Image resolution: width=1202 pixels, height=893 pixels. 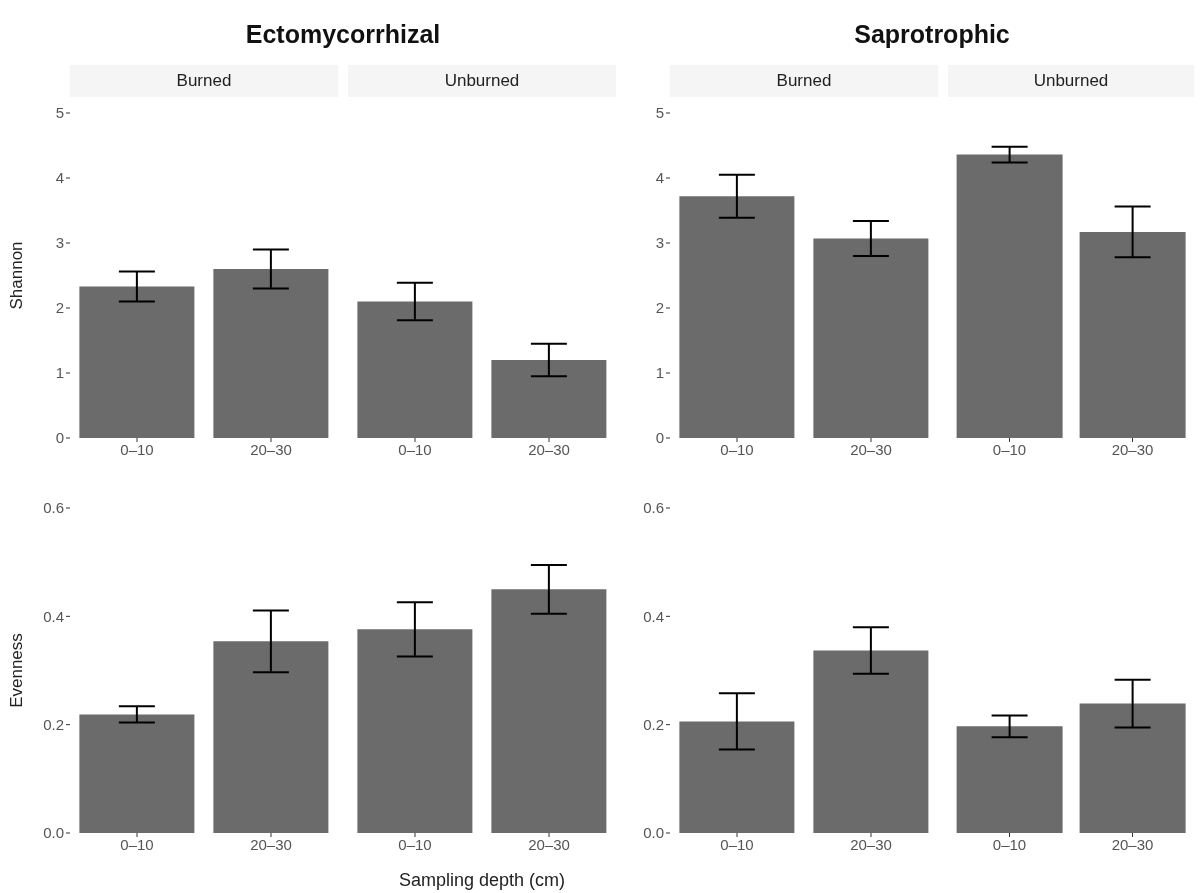 What do you see at coordinates (17, 275) in the screenshot?
I see `y-axis-title: Shannon` at bounding box center [17, 275].